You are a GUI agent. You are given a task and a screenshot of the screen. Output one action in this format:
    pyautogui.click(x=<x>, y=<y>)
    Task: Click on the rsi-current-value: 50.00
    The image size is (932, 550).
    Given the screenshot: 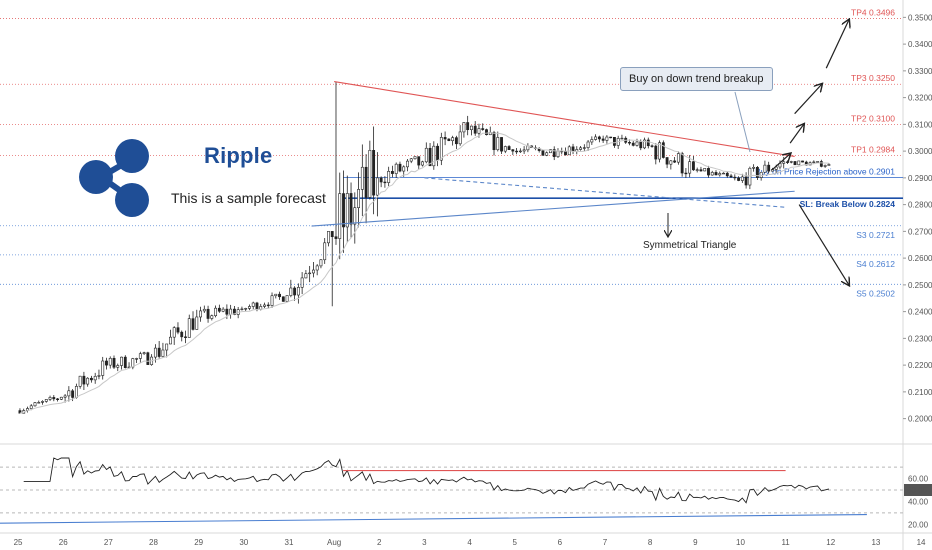 What is the action you would take?
    pyautogui.click(x=917, y=490)
    